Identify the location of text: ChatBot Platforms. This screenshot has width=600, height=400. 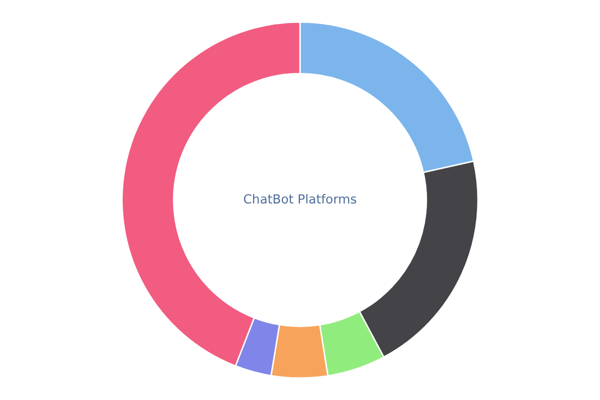
(300, 199).